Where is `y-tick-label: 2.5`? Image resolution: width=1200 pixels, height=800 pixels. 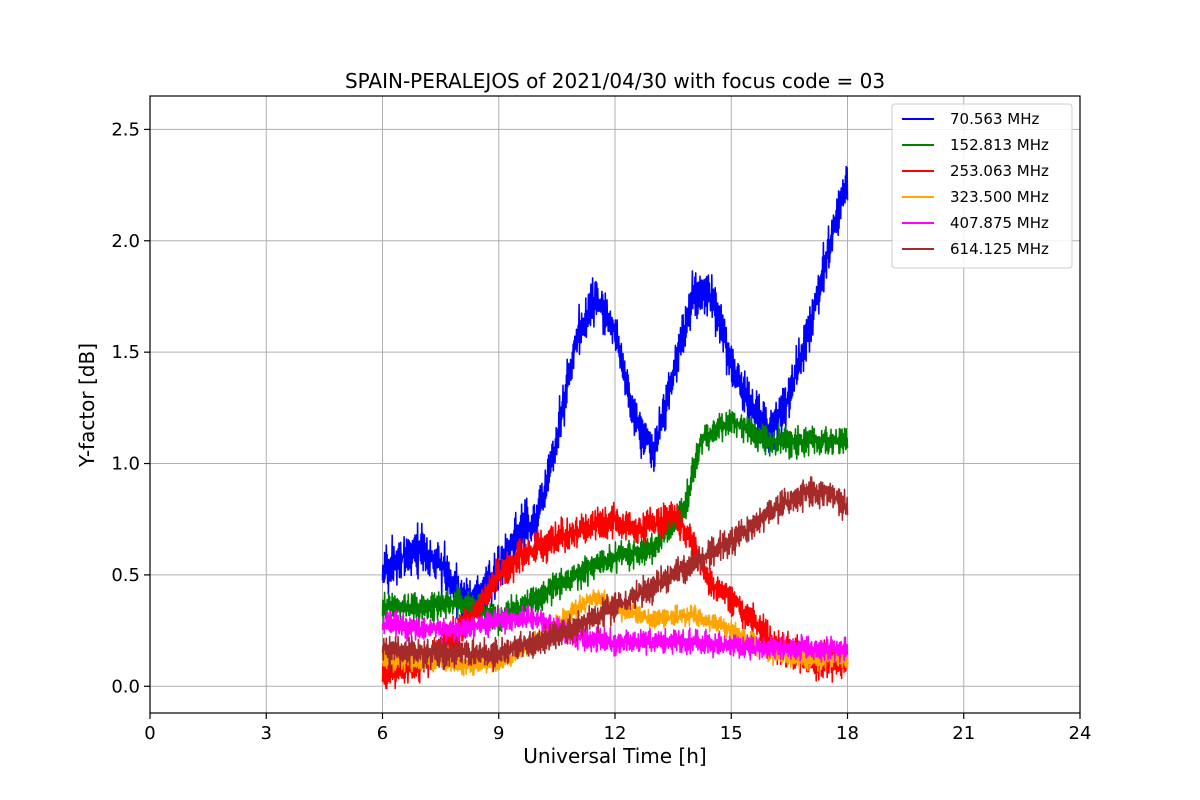 y-tick-label: 2.5 is located at coordinates (125, 129).